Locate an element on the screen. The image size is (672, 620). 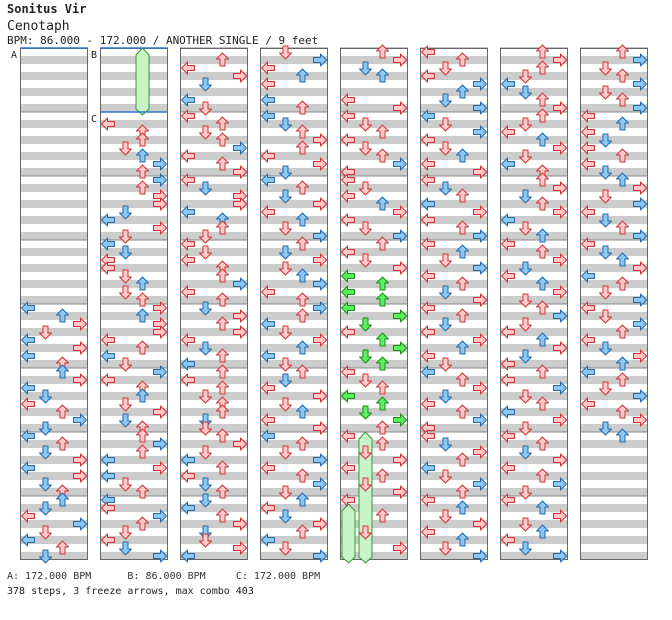
chart-column is located at coordinates (214, 303).